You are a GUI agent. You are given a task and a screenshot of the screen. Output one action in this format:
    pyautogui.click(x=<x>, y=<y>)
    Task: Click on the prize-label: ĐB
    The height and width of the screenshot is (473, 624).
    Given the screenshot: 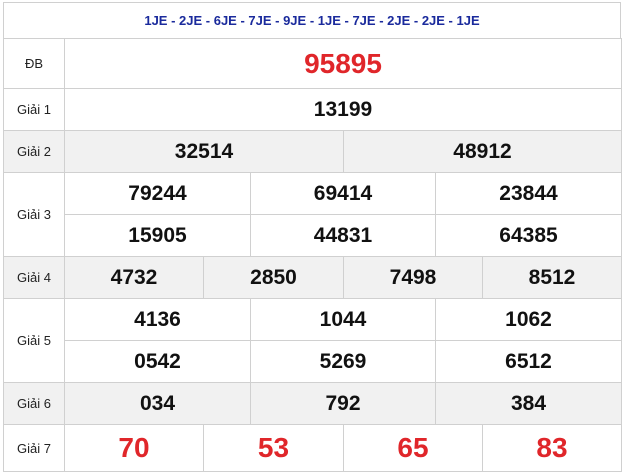 What is the action you would take?
    pyautogui.click(x=34, y=63)
    